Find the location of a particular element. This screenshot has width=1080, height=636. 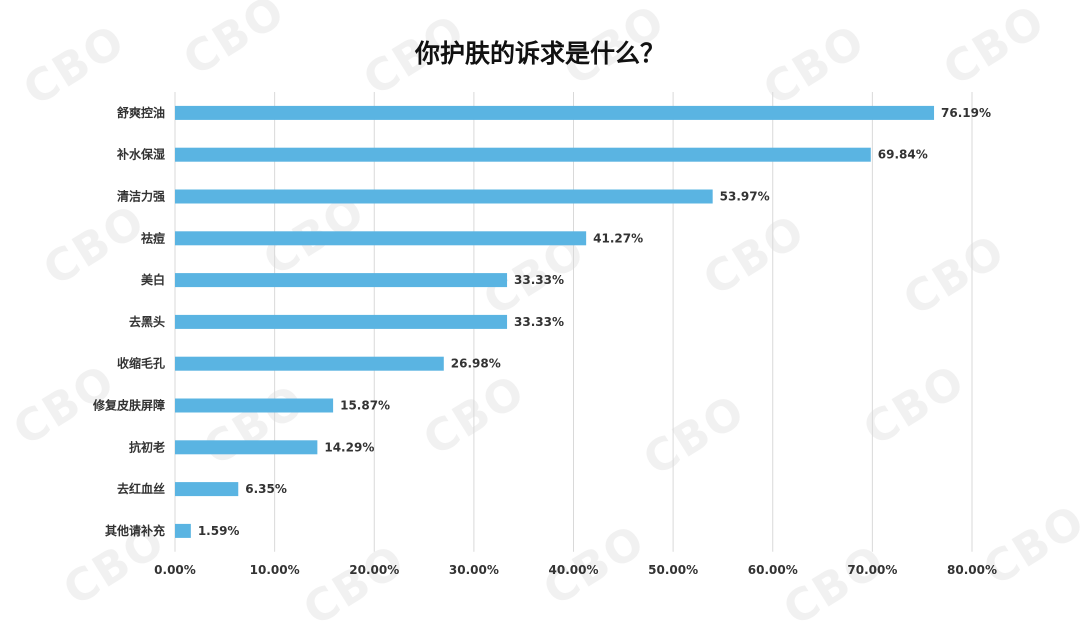

category-label: 舒爽控油 is located at coordinates (140, 112).